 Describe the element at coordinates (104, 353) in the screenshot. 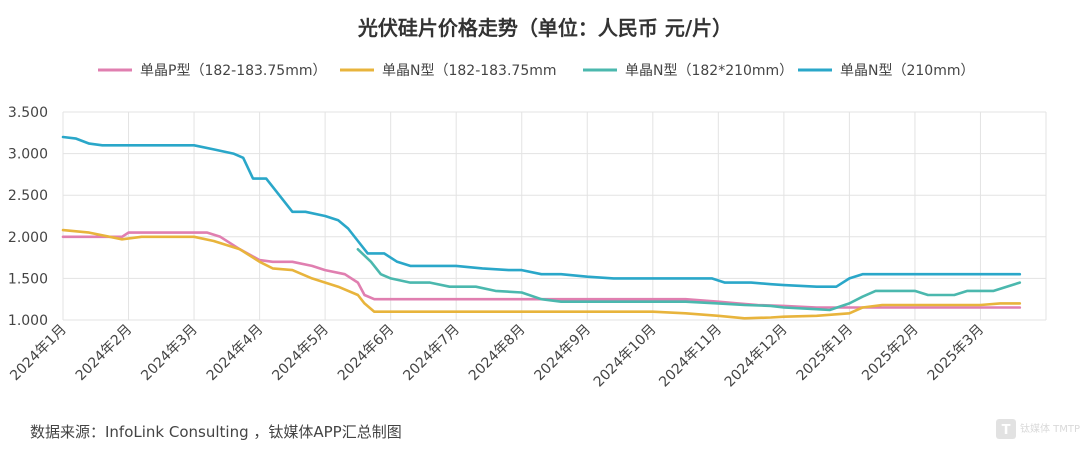

I see `x-tick-label: 2024年2月` at that location.